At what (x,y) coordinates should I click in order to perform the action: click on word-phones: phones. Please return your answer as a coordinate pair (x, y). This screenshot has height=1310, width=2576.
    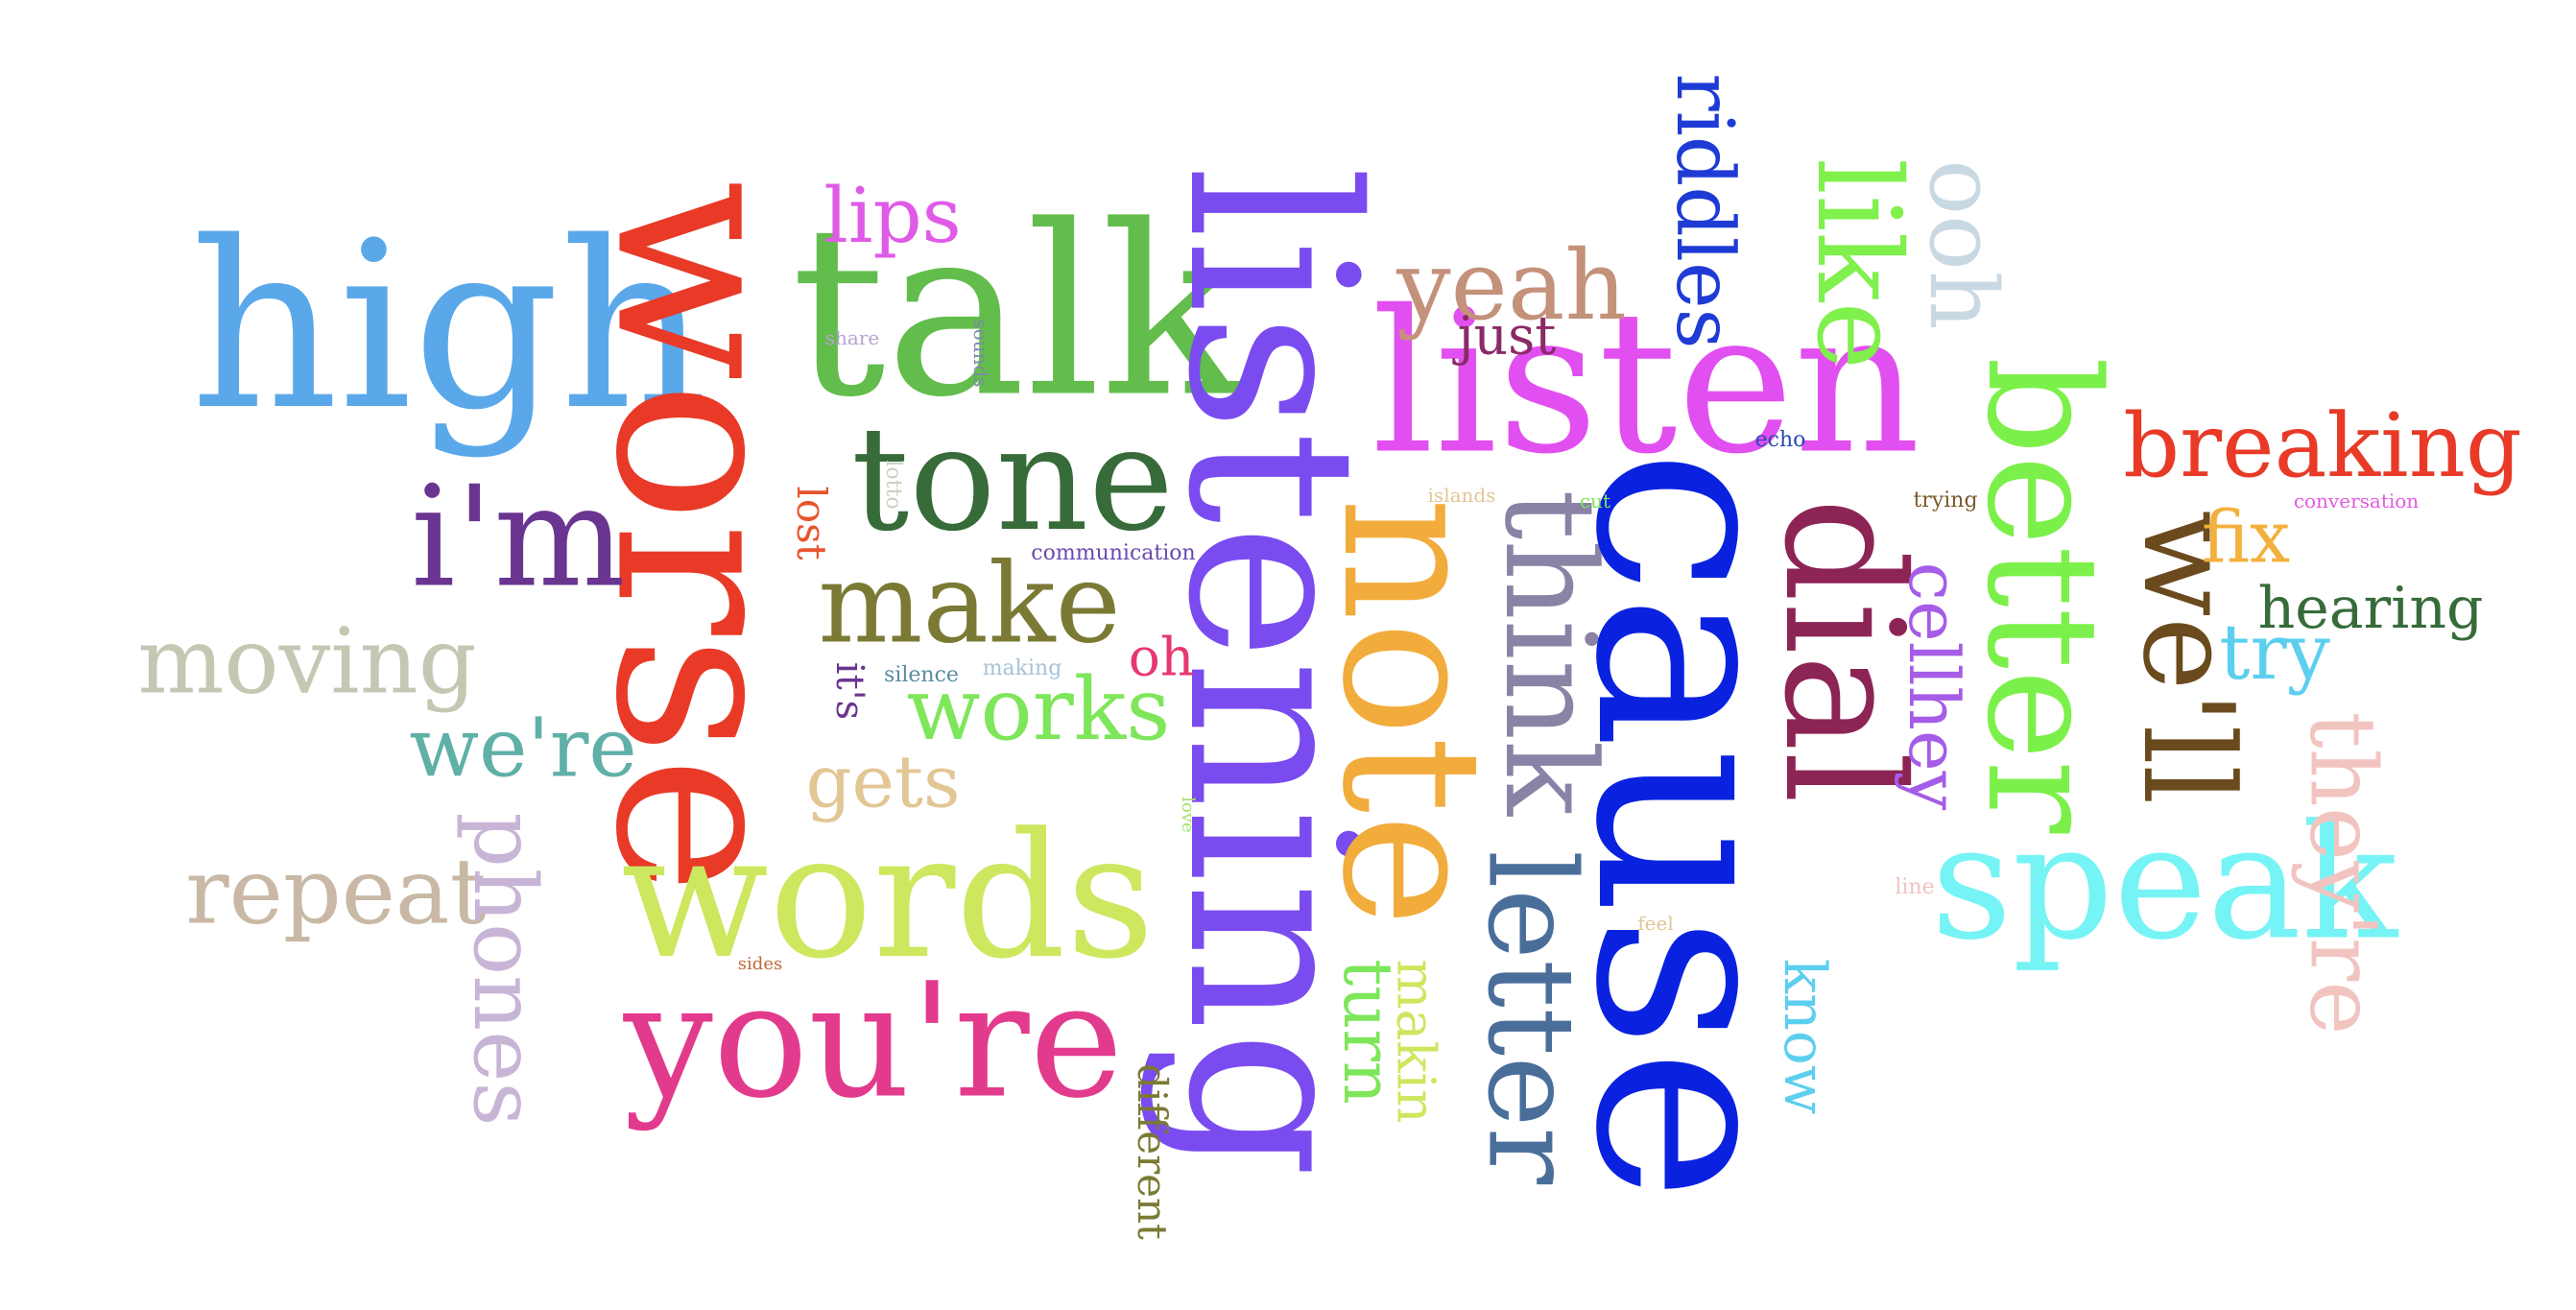
    Looking at the image, I should click on (504, 969).